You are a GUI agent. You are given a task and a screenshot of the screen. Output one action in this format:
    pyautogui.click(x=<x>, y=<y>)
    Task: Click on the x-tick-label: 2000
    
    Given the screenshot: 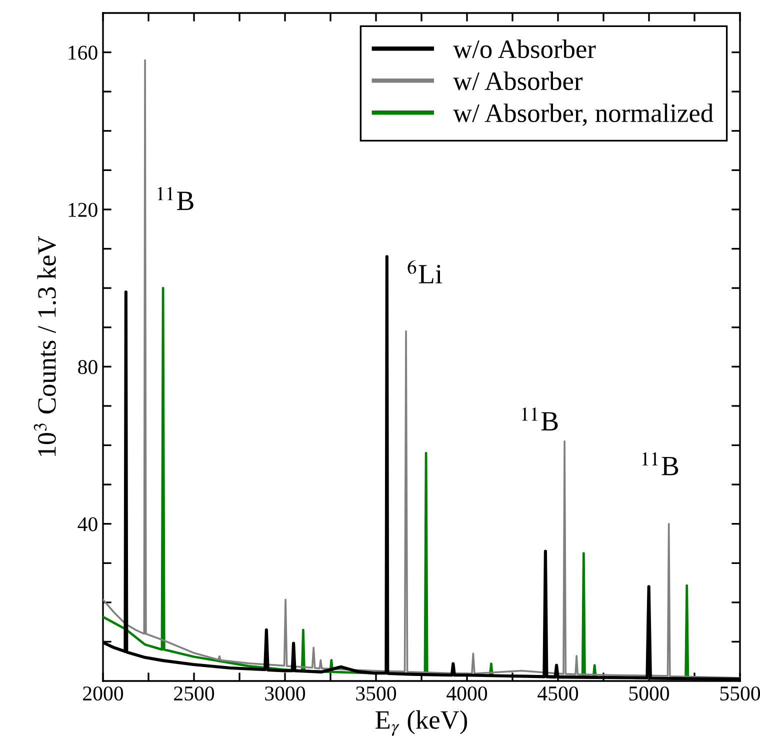 What is the action you would take?
    pyautogui.click(x=103, y=693)
    